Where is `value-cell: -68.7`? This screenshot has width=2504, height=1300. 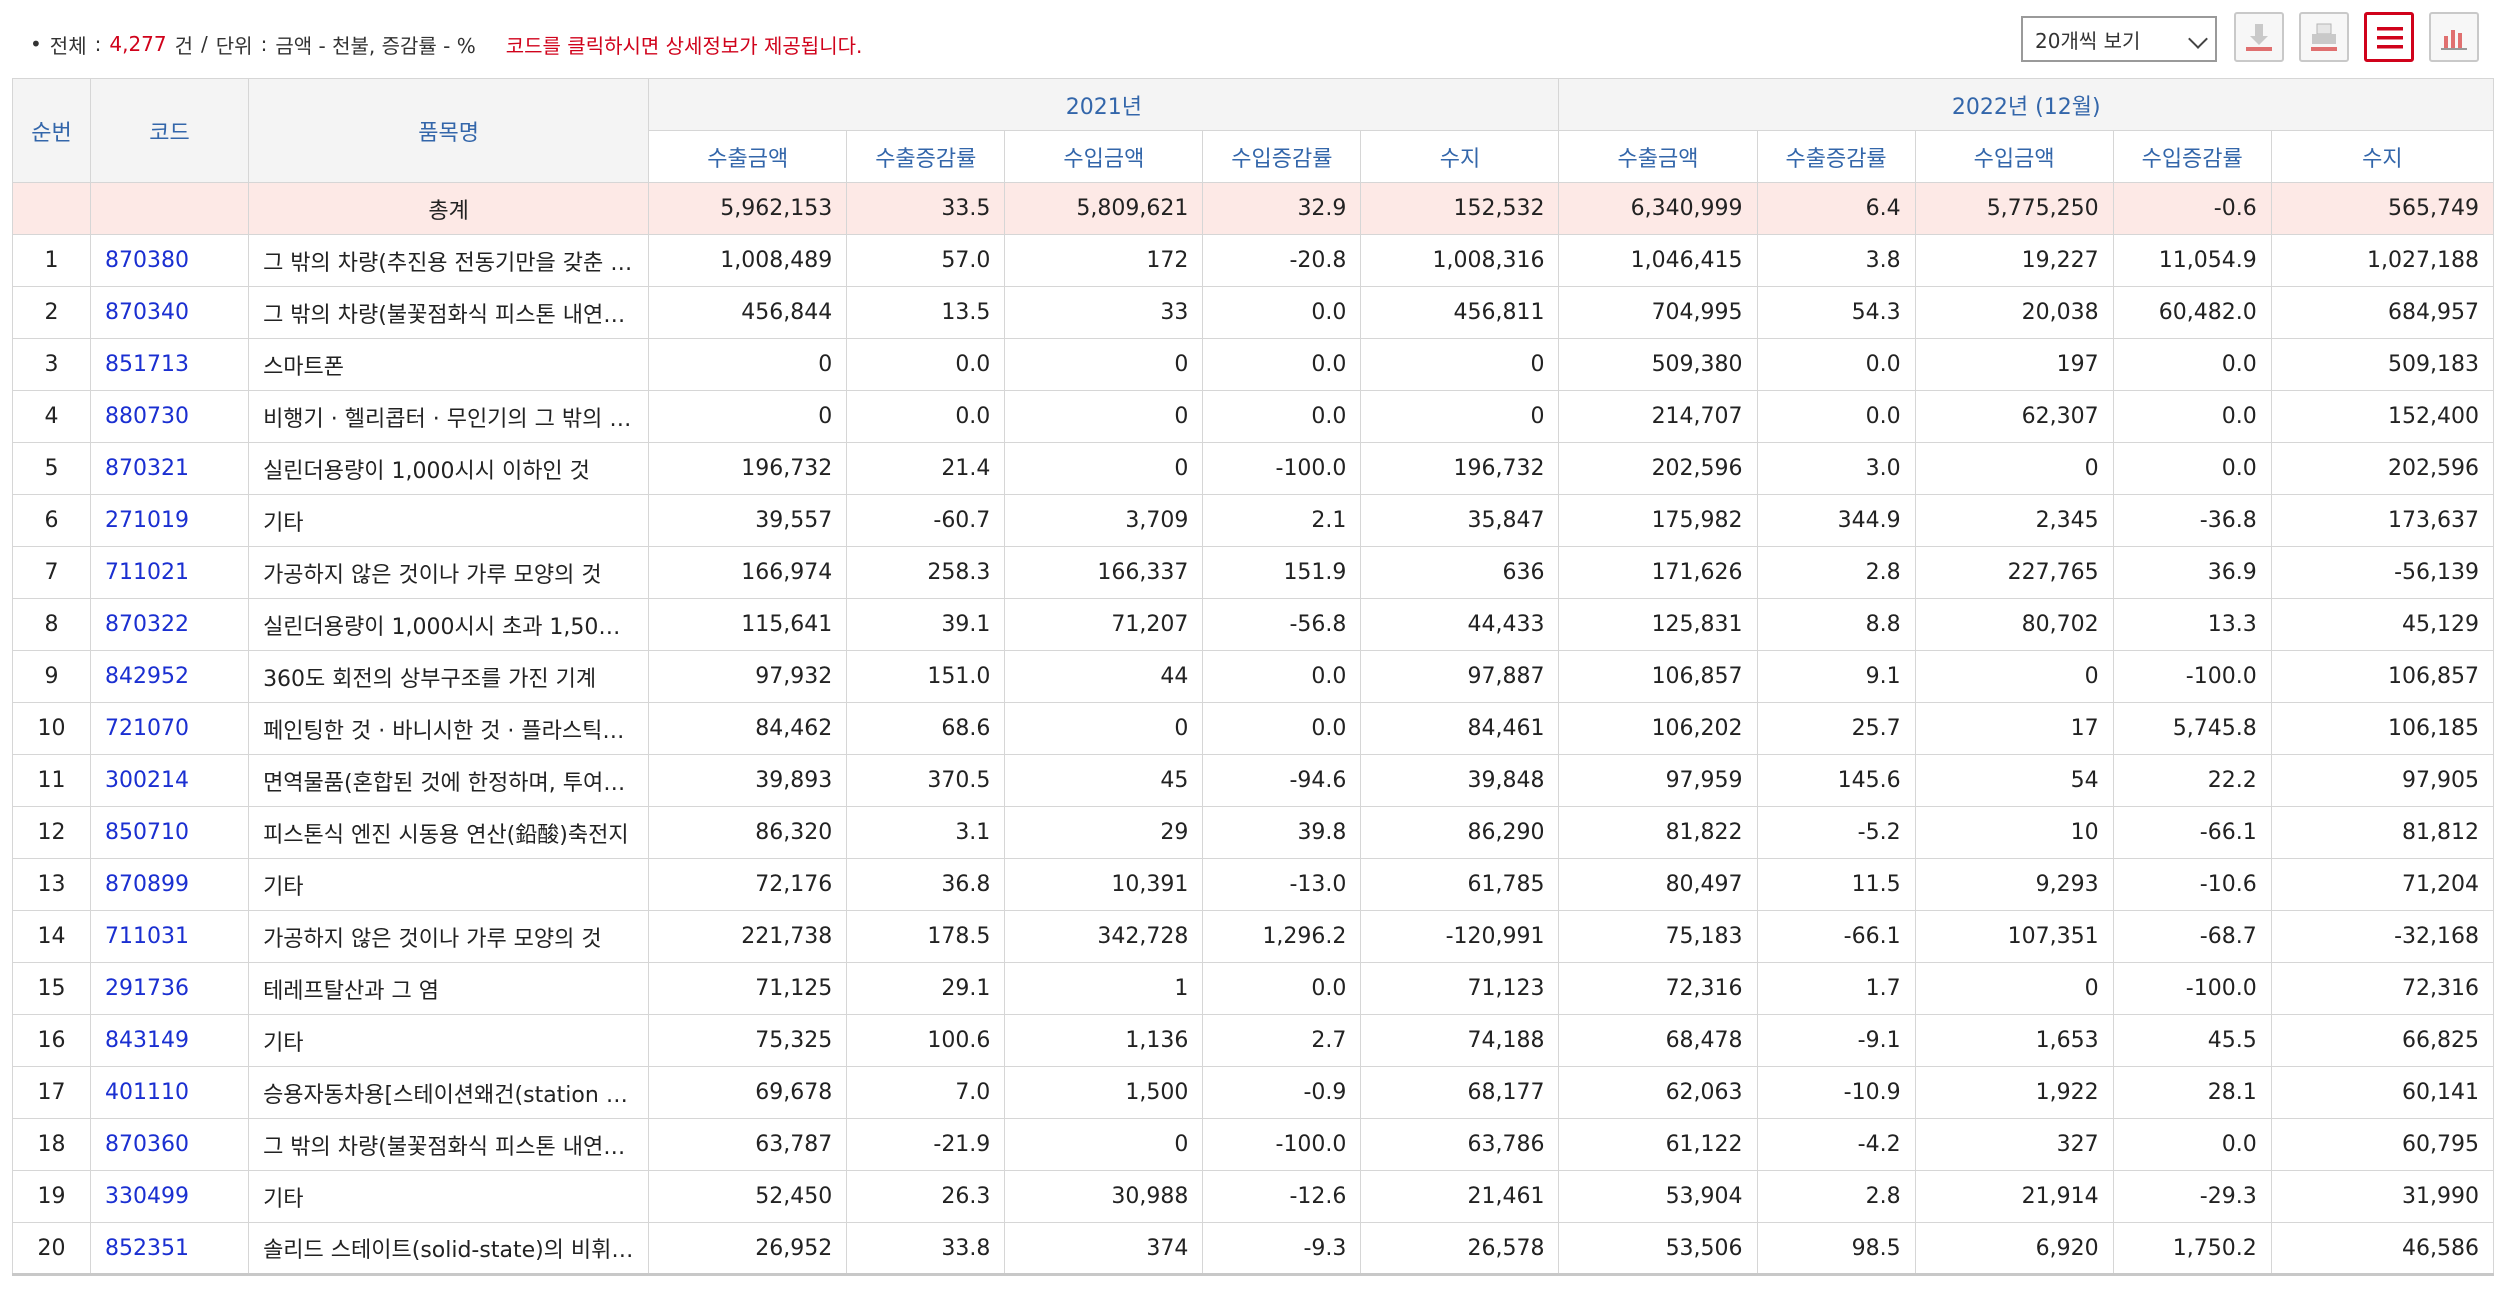 value-cell: -68.7 is located at coordinates (2192, 936).